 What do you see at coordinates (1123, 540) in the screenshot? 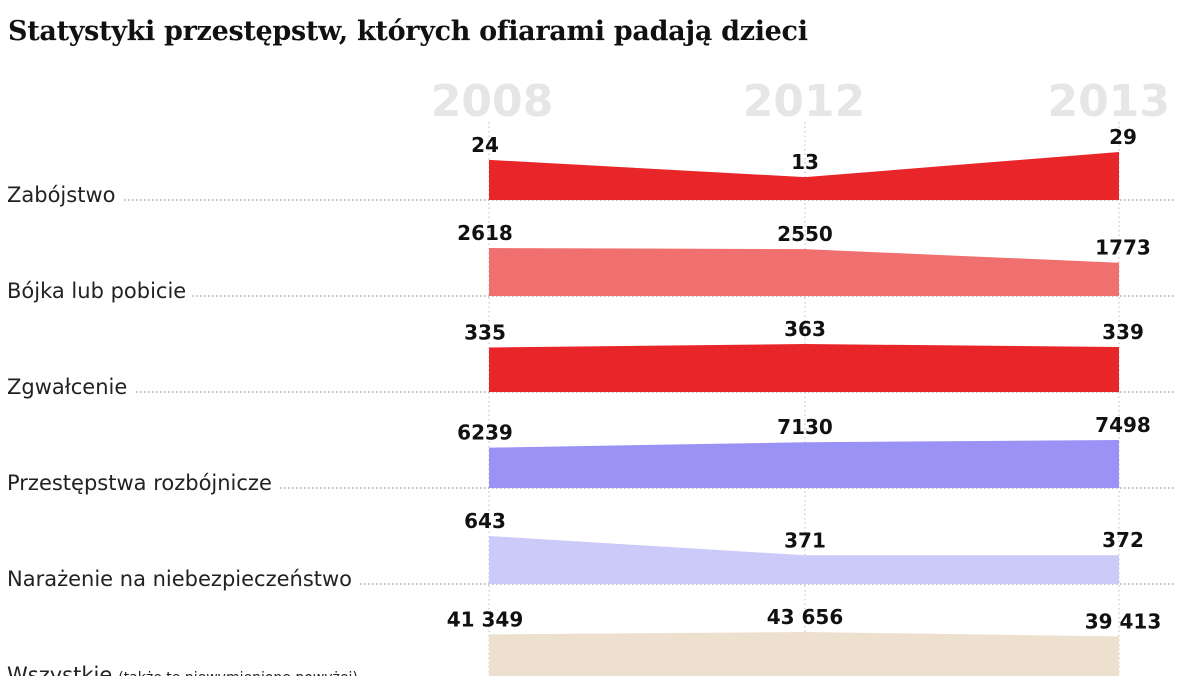
I see `value-label: 372` at bounding box center [1123, 540].